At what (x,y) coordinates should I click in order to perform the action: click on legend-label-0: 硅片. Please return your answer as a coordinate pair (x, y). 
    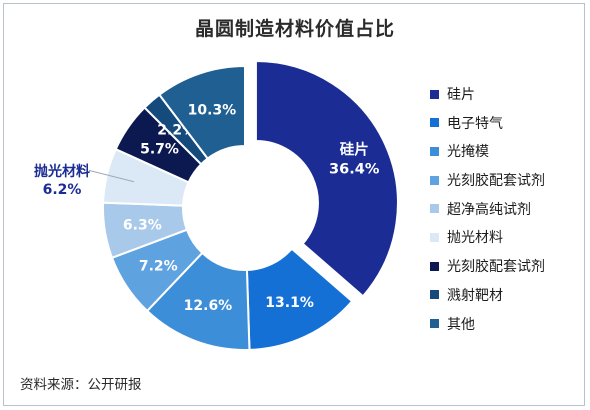
    Looking at the image, I should click on (461, 95).